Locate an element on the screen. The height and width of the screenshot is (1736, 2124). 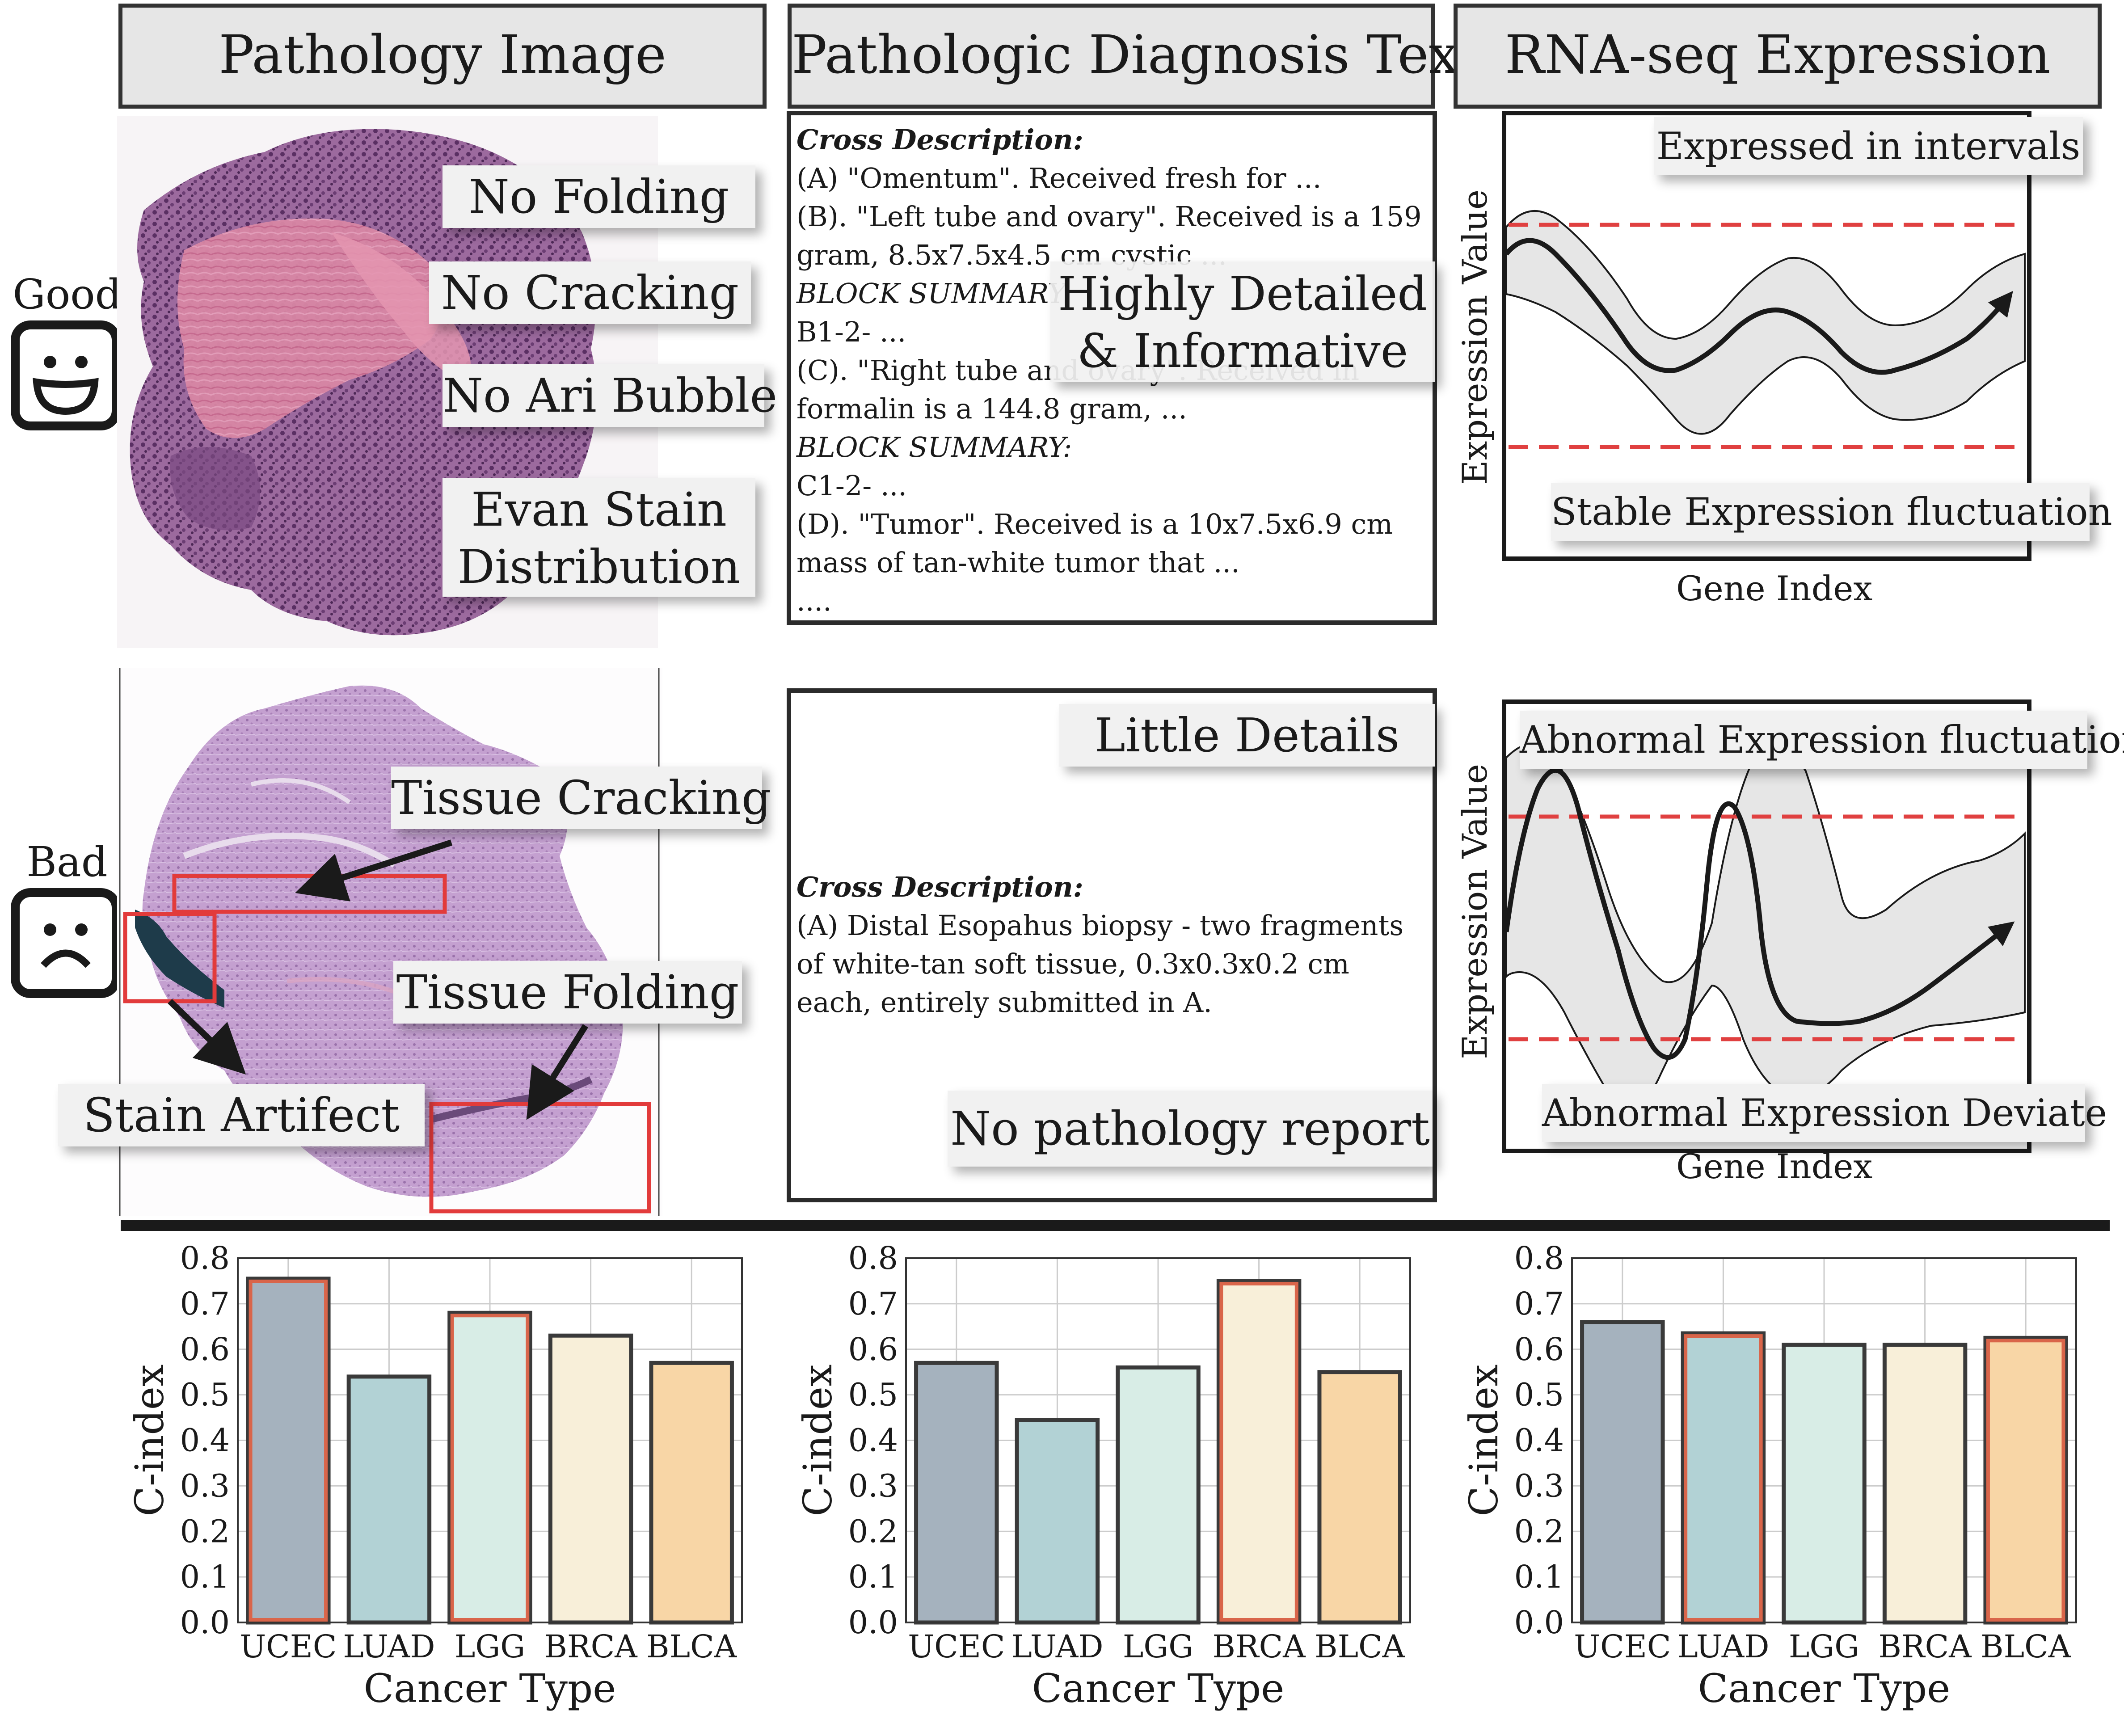
bad-text-heading: Cross Description: is located at coordinates (939, 887).